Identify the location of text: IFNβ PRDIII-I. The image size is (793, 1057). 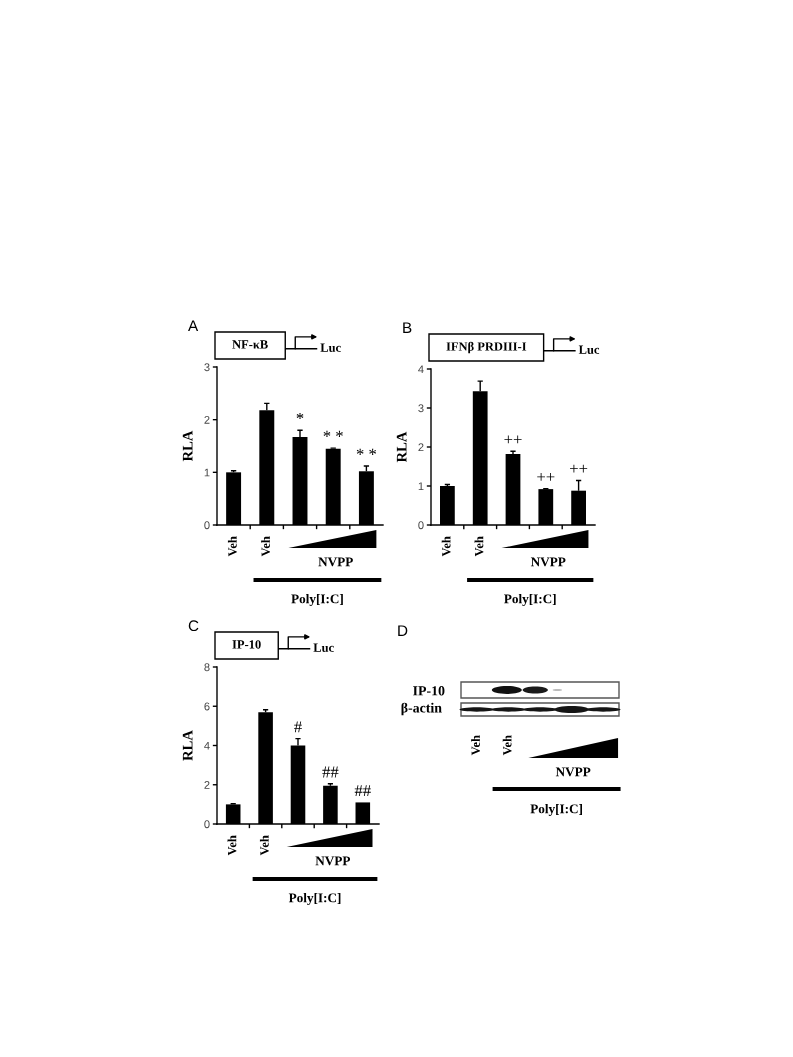
(486, 347).